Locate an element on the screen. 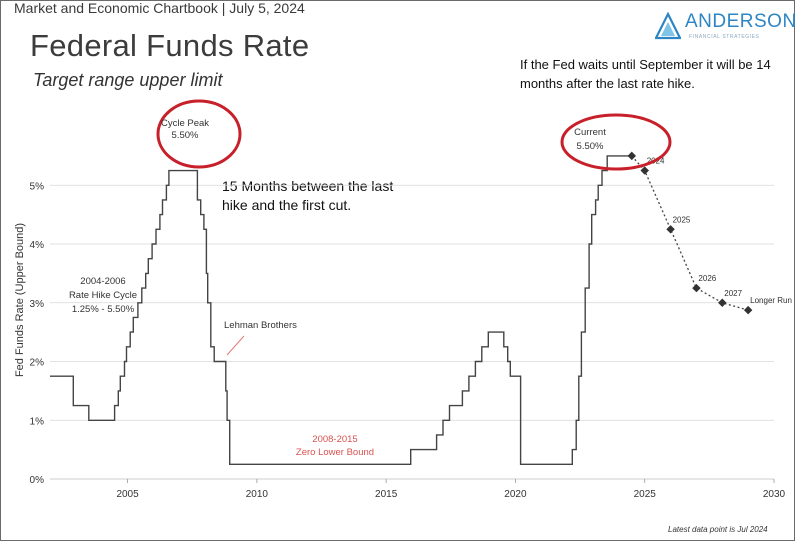  current-circle is located at coordinates (616, 142).